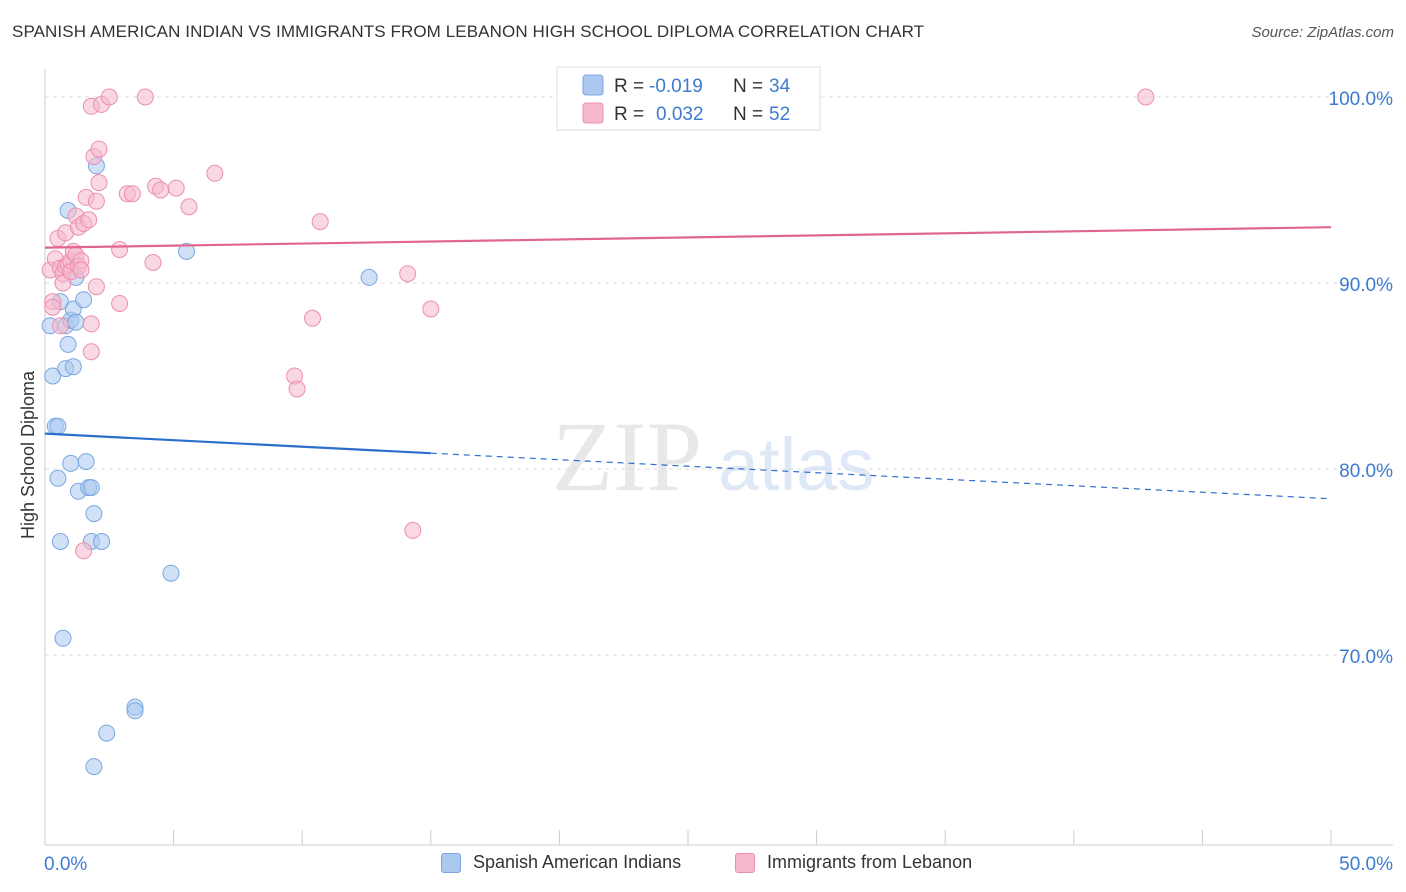  I want to click on x-tick-label-1: 50.0%, so click(1366, 864).